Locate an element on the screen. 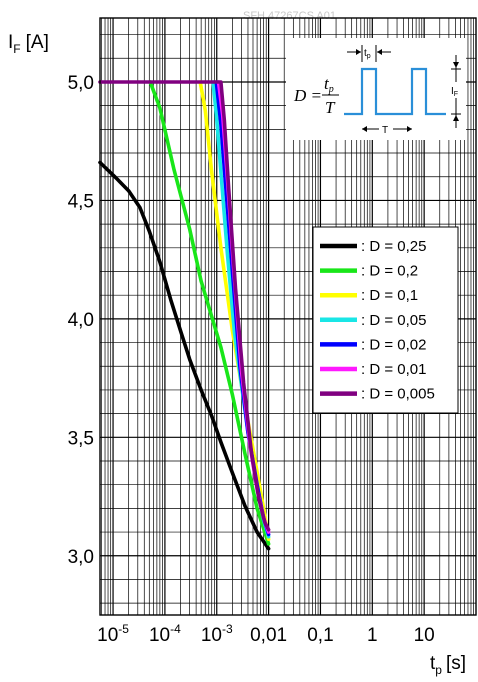  inset-T-label: T is located at coordinates (385, 130).